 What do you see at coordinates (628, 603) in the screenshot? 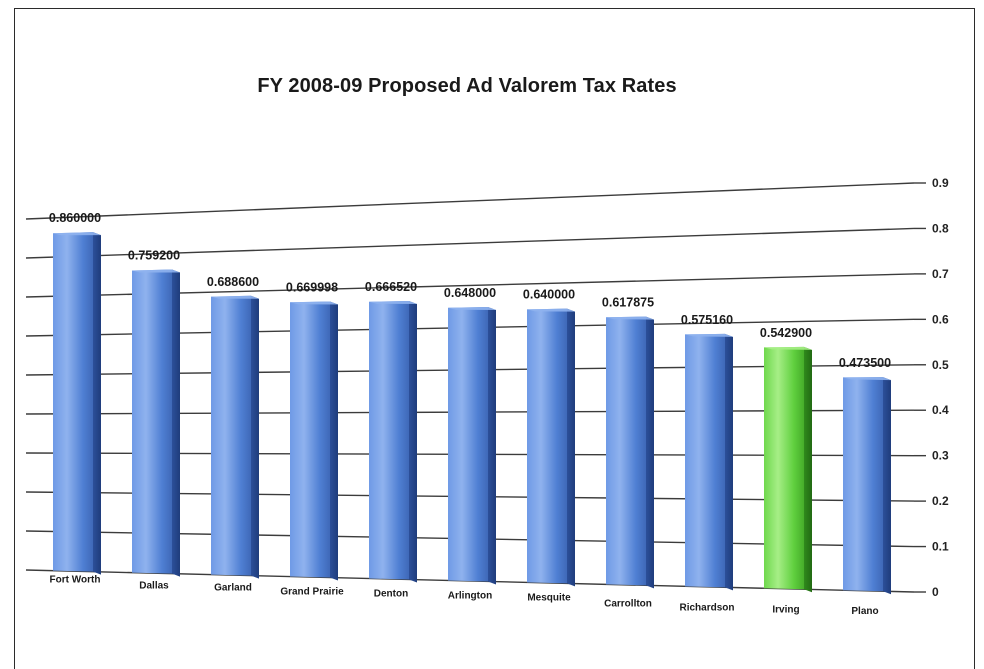
I see `category-label: Carrollton` at bounding box center [628, 603].